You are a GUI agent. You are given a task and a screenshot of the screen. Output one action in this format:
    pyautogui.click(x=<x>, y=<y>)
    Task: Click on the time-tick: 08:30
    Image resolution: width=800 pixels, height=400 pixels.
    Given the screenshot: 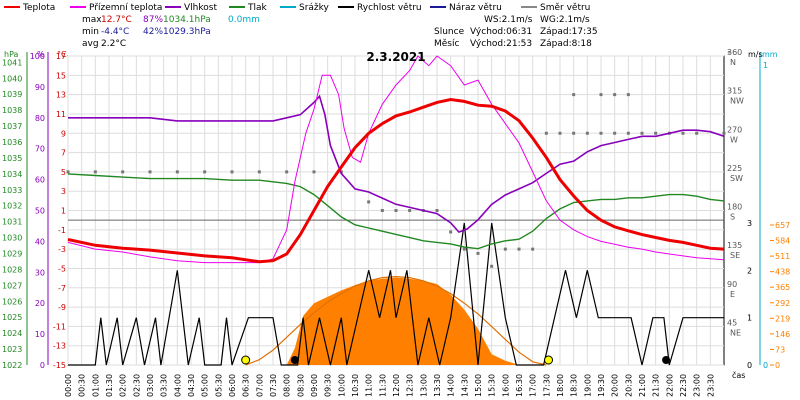 What is the action you would take?
    pyautogui.click(x=300, y=385)
    